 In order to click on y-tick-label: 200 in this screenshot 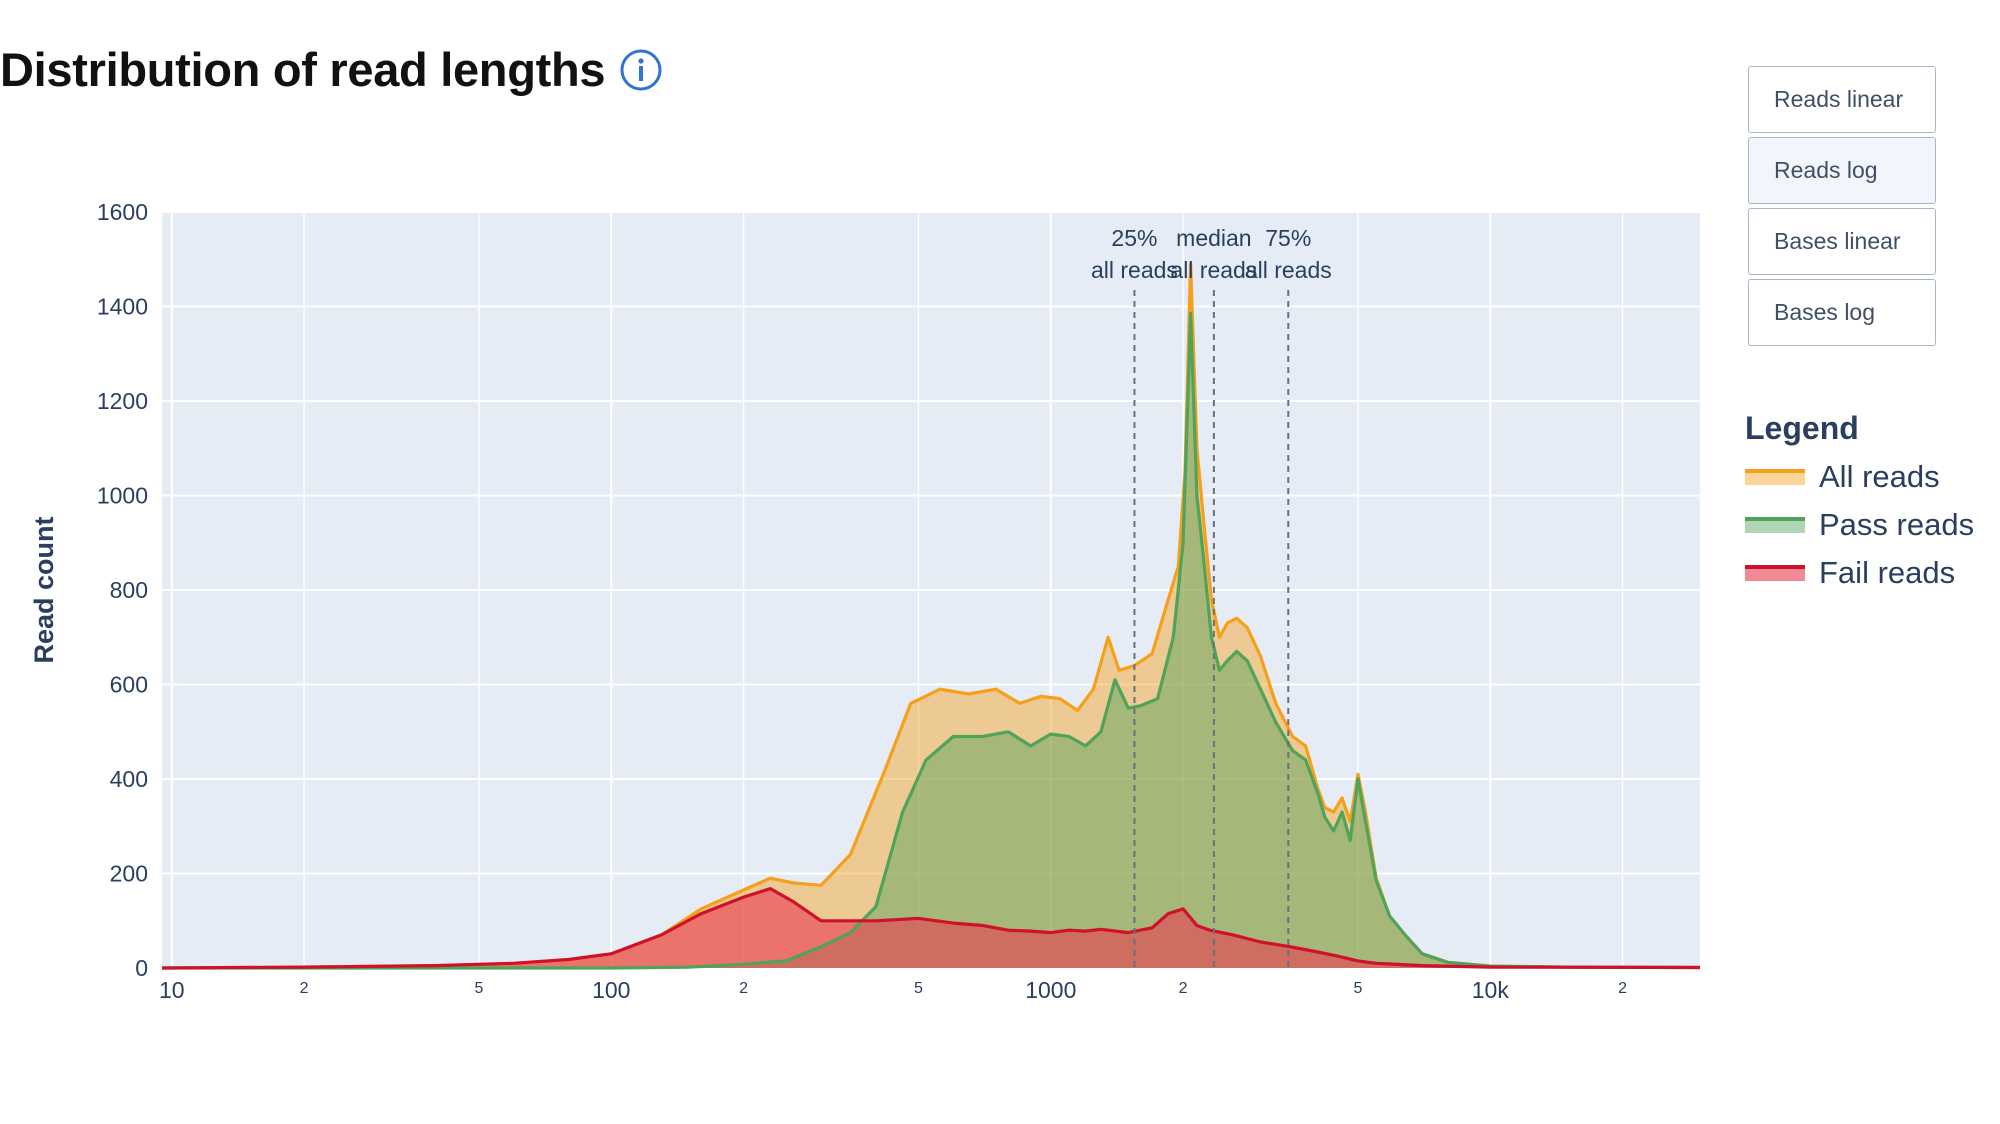, I will do `click(129, 874)`.